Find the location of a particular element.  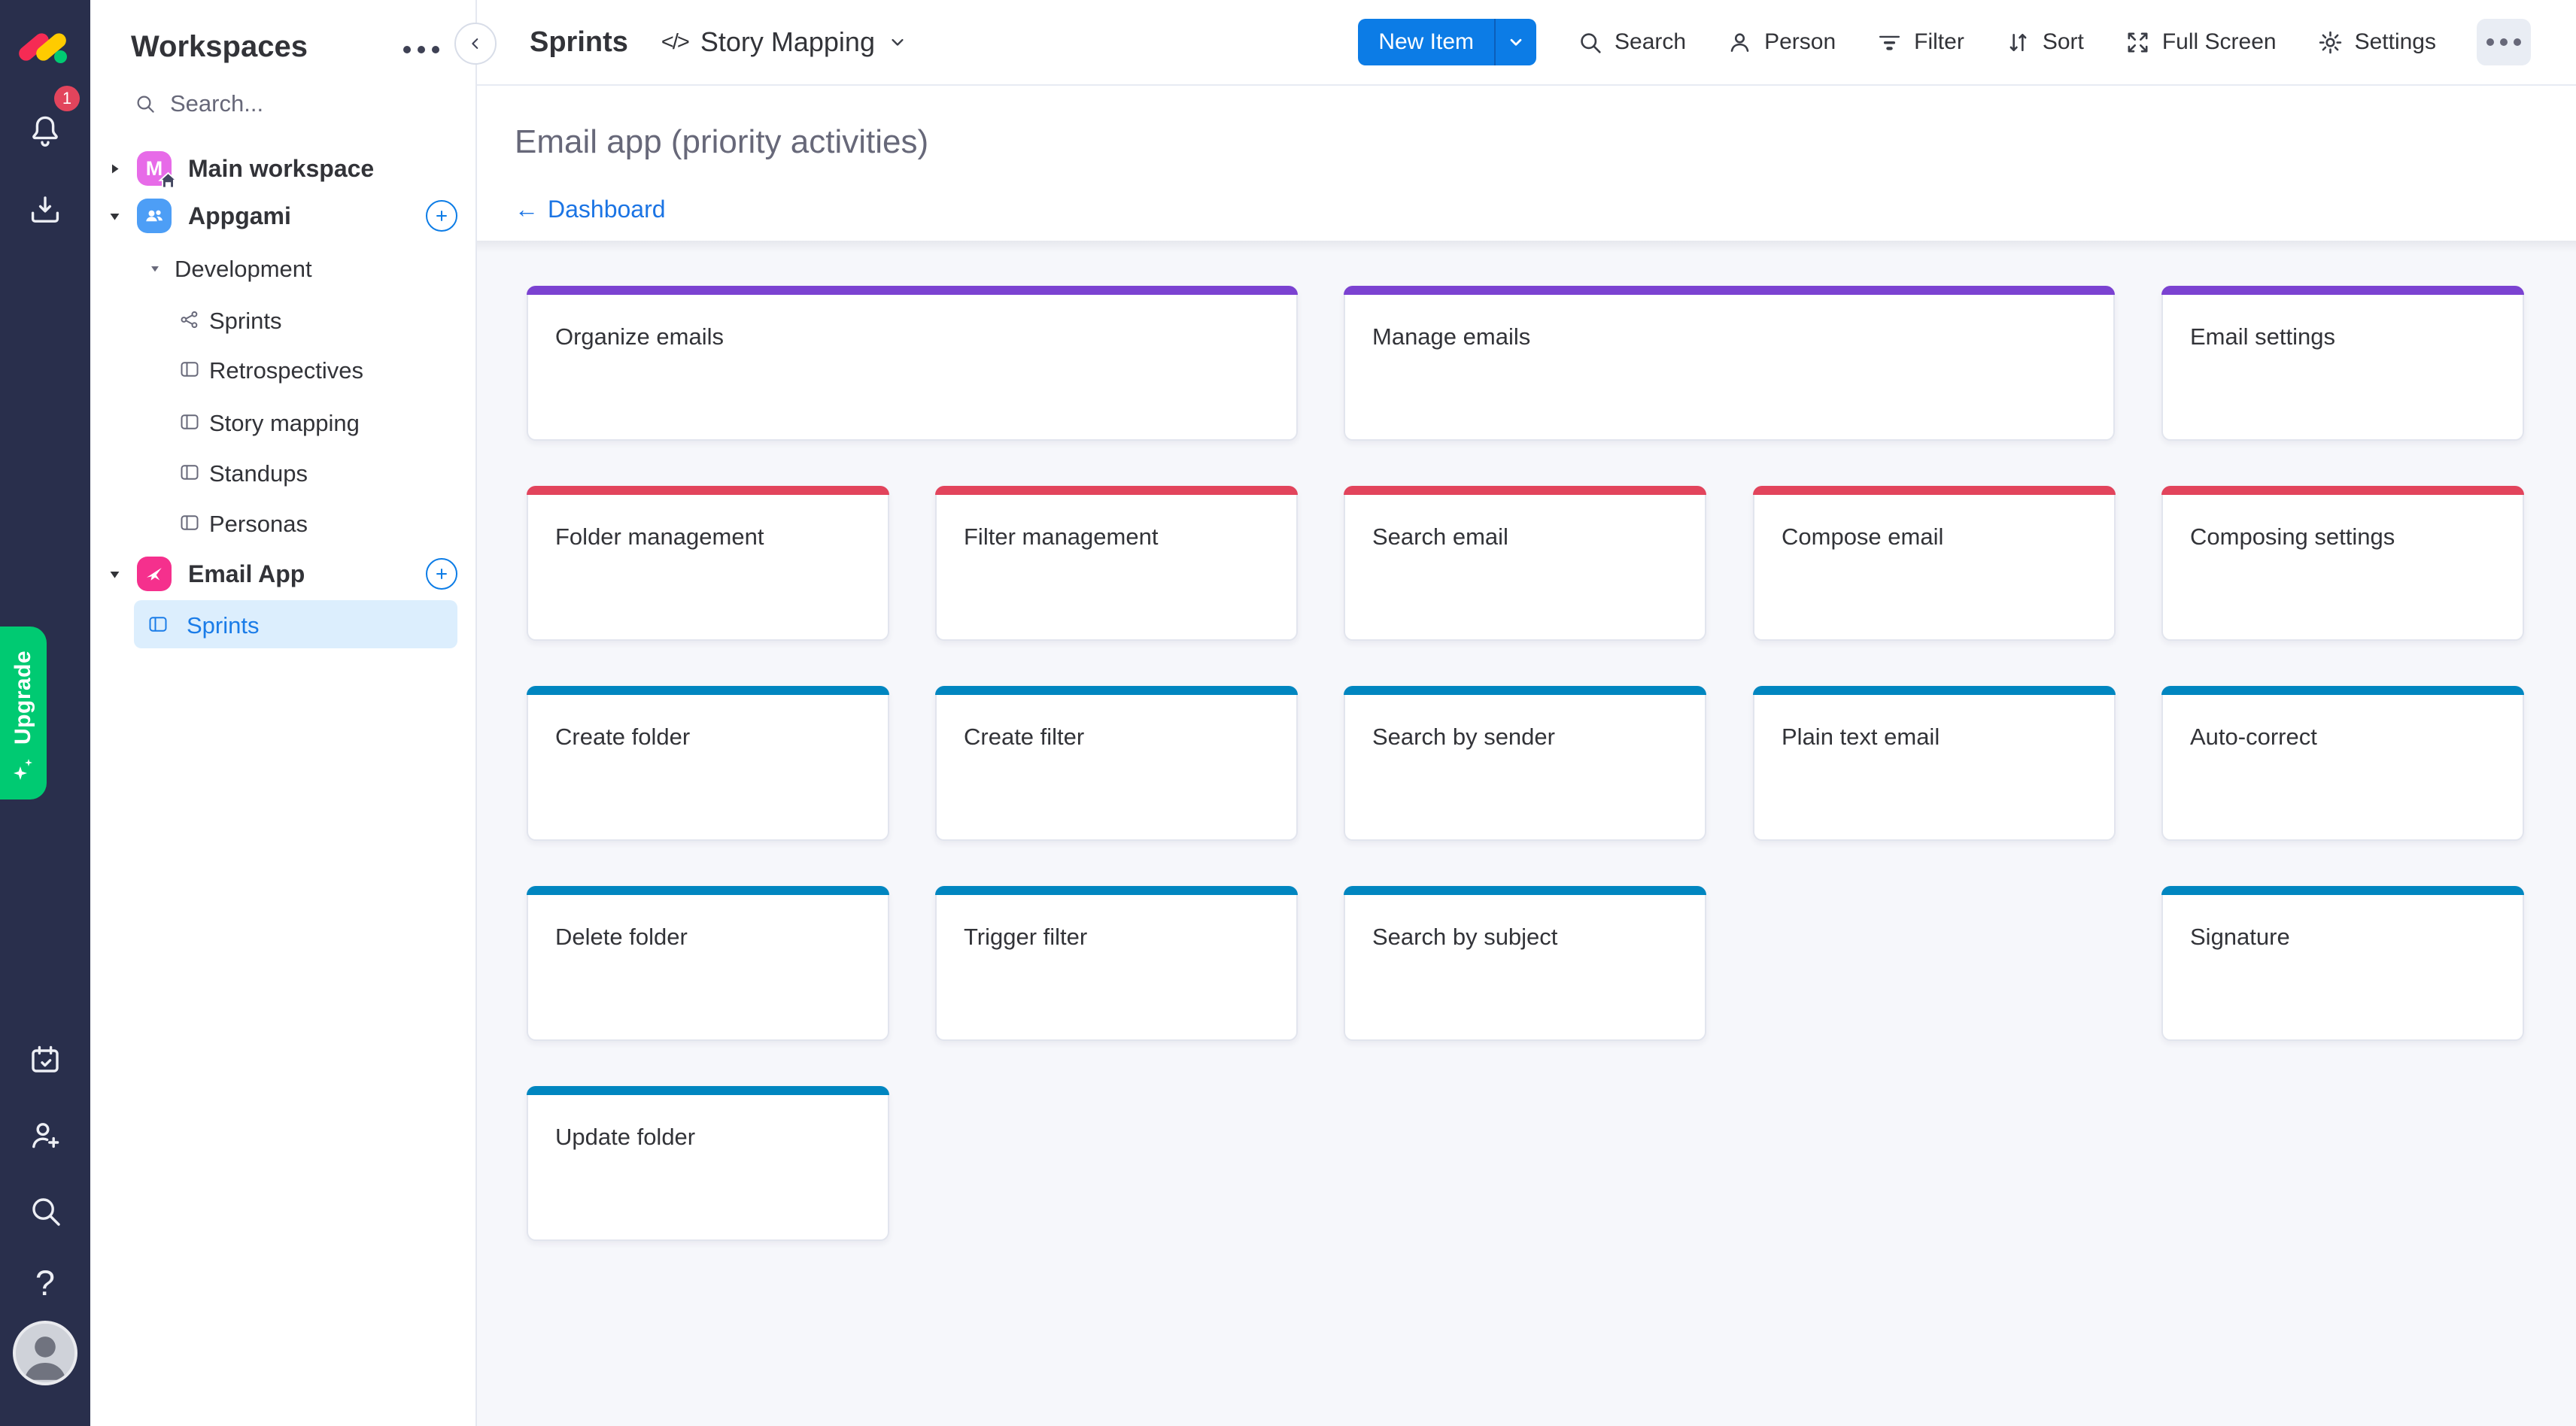

card-compose-email: Compose email is located at coordinates (1935, 563).